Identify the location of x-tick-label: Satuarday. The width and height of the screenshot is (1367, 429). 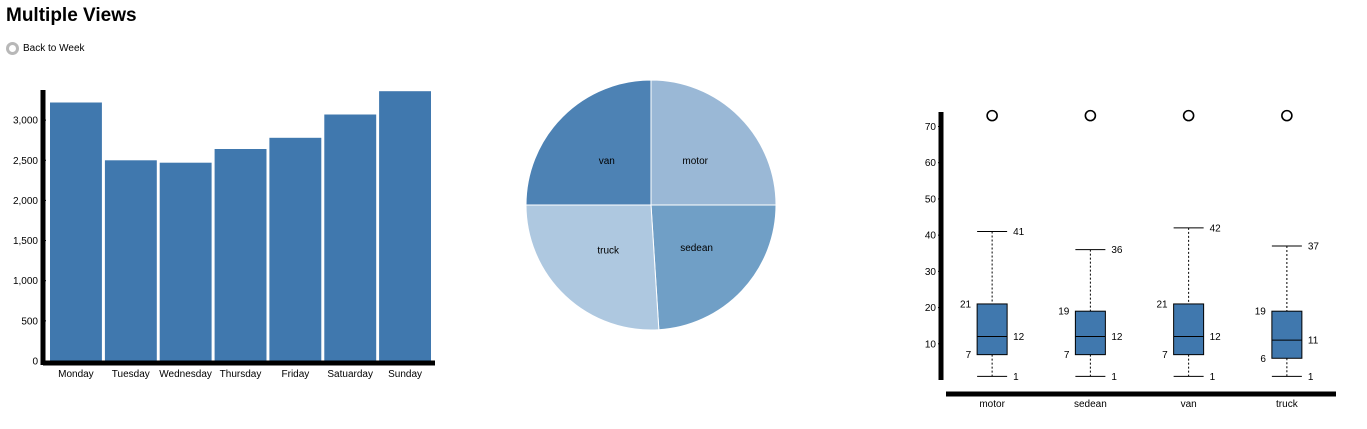
(350, 374).